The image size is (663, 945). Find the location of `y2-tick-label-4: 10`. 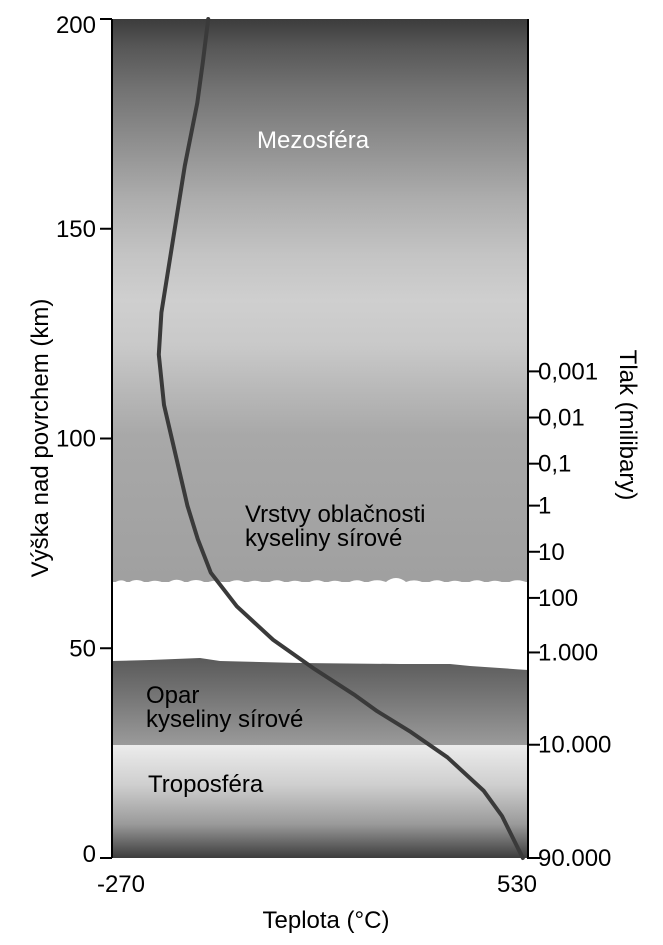

y2-tick-label-4: 10 is located at coordinates (551, 552).